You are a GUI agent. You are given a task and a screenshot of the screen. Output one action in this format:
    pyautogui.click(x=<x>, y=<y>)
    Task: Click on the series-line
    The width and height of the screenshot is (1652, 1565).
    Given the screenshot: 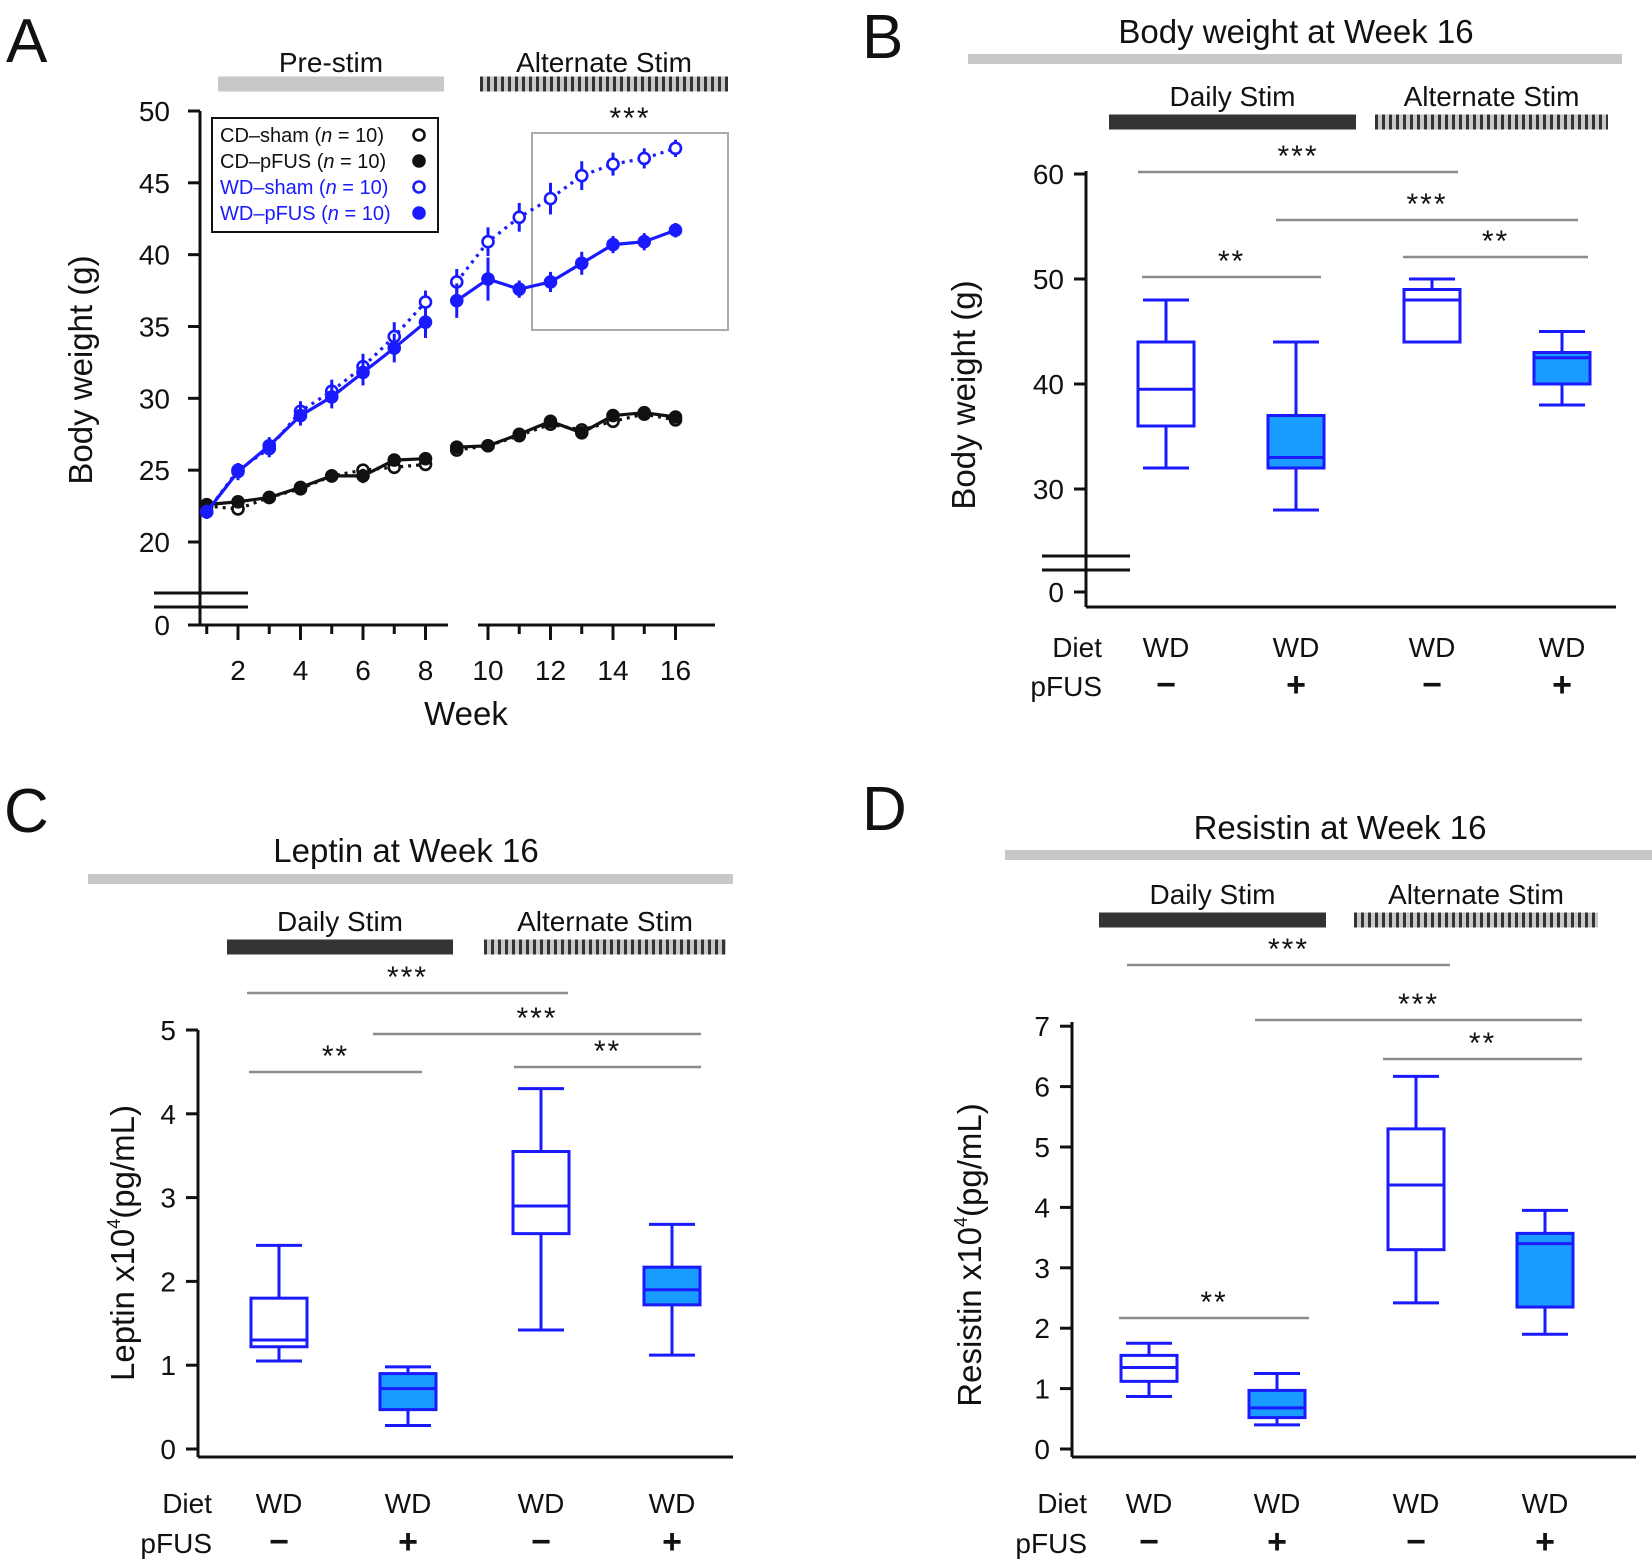 What is the action you would take?
    pyautogui.click(x=565, y=214)
    